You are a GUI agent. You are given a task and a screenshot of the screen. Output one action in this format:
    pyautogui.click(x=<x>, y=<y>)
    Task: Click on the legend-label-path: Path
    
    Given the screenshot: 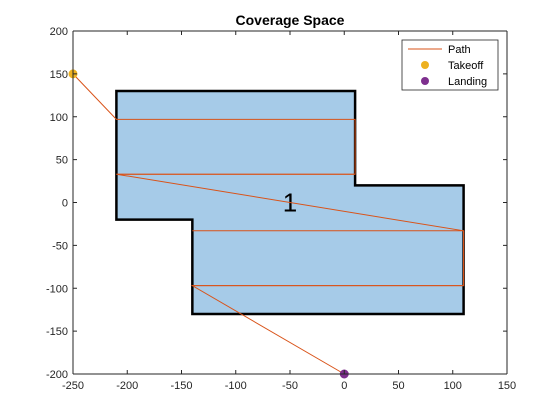 What is the action you would take?
    pyautogui.click(x=459, y=50)
    